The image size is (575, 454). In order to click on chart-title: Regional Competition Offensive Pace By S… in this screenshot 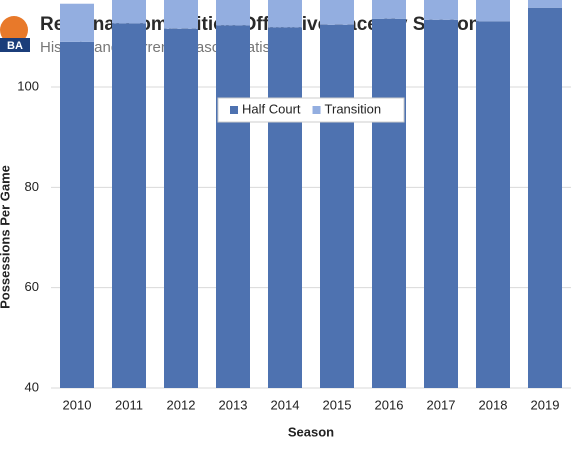, I will do `click(260, 24)`.